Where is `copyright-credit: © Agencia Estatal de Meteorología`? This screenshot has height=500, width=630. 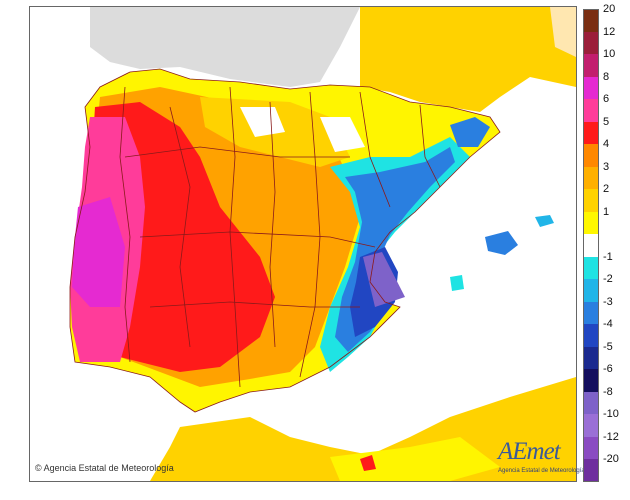
copyright-credit: © Agencia Estatal de Meteorología is located at coordinates (104, 468).